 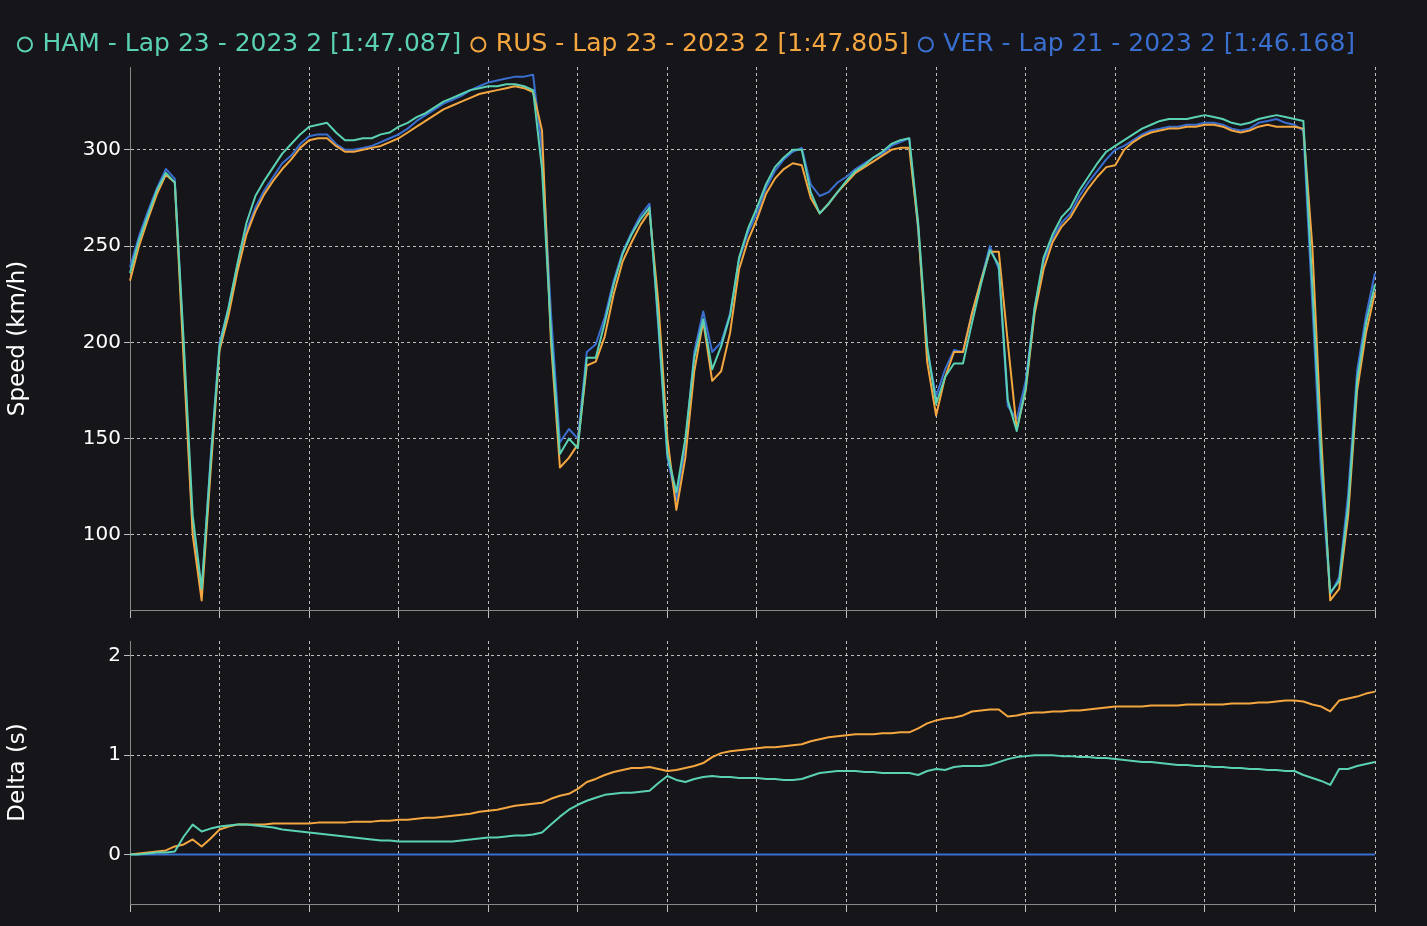 I want to click on legend-label: HAM - Lap 23 - 2023 2 [1:47.087], so click(x=252, y=42).